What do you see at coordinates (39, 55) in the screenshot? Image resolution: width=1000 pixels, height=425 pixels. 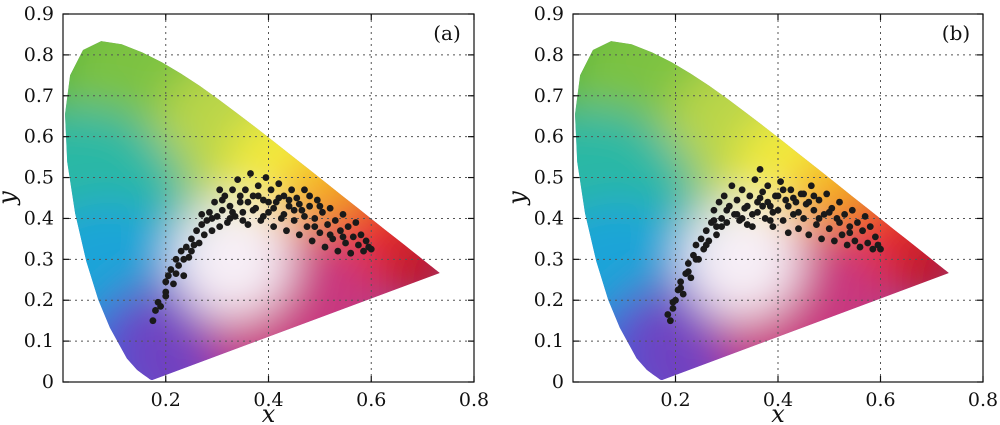 I see `y-tick-label: 0.8` at bounding box center [39, 55].